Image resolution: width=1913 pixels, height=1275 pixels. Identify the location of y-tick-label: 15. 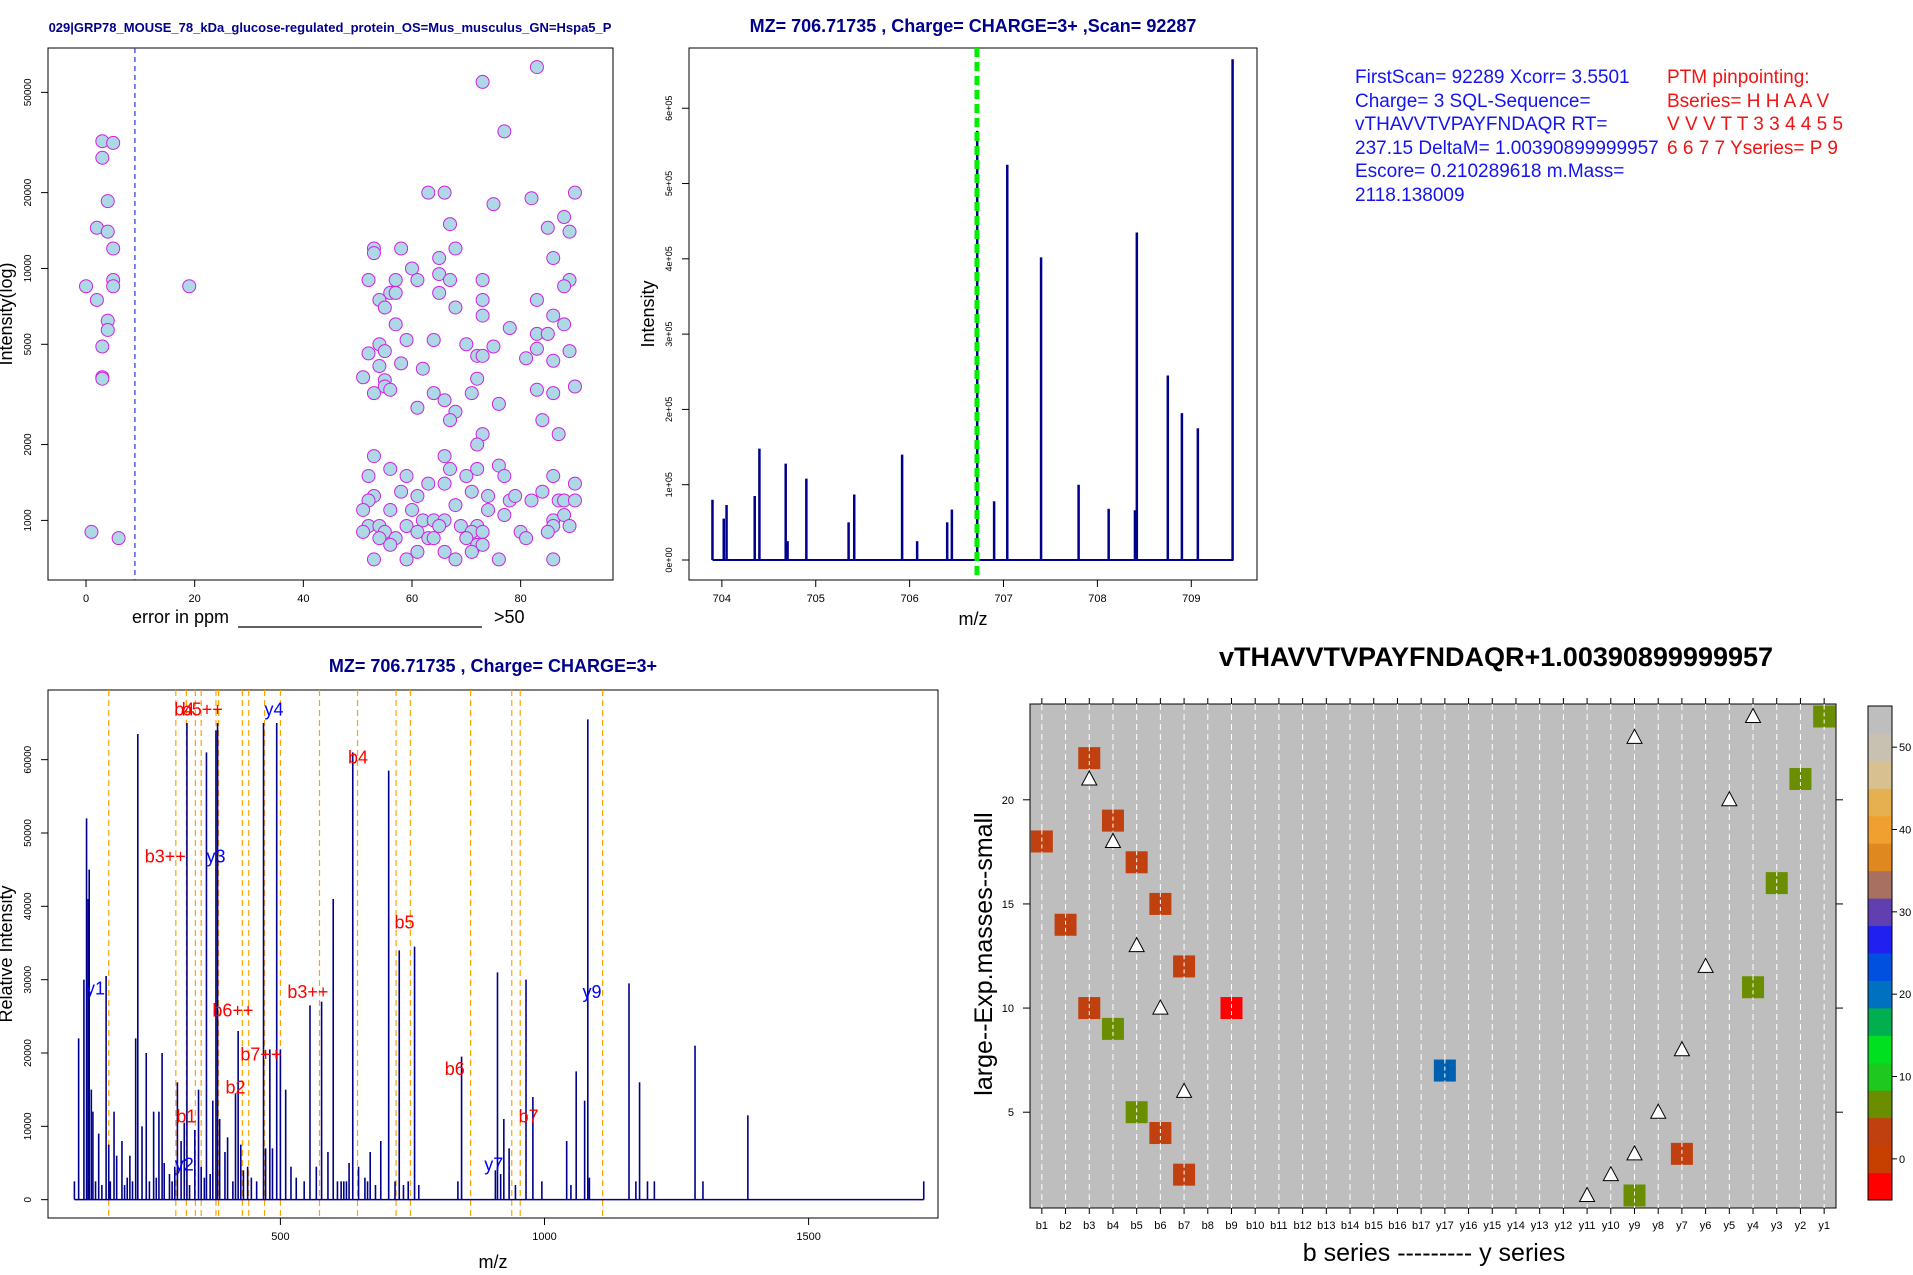
(1008, 905).